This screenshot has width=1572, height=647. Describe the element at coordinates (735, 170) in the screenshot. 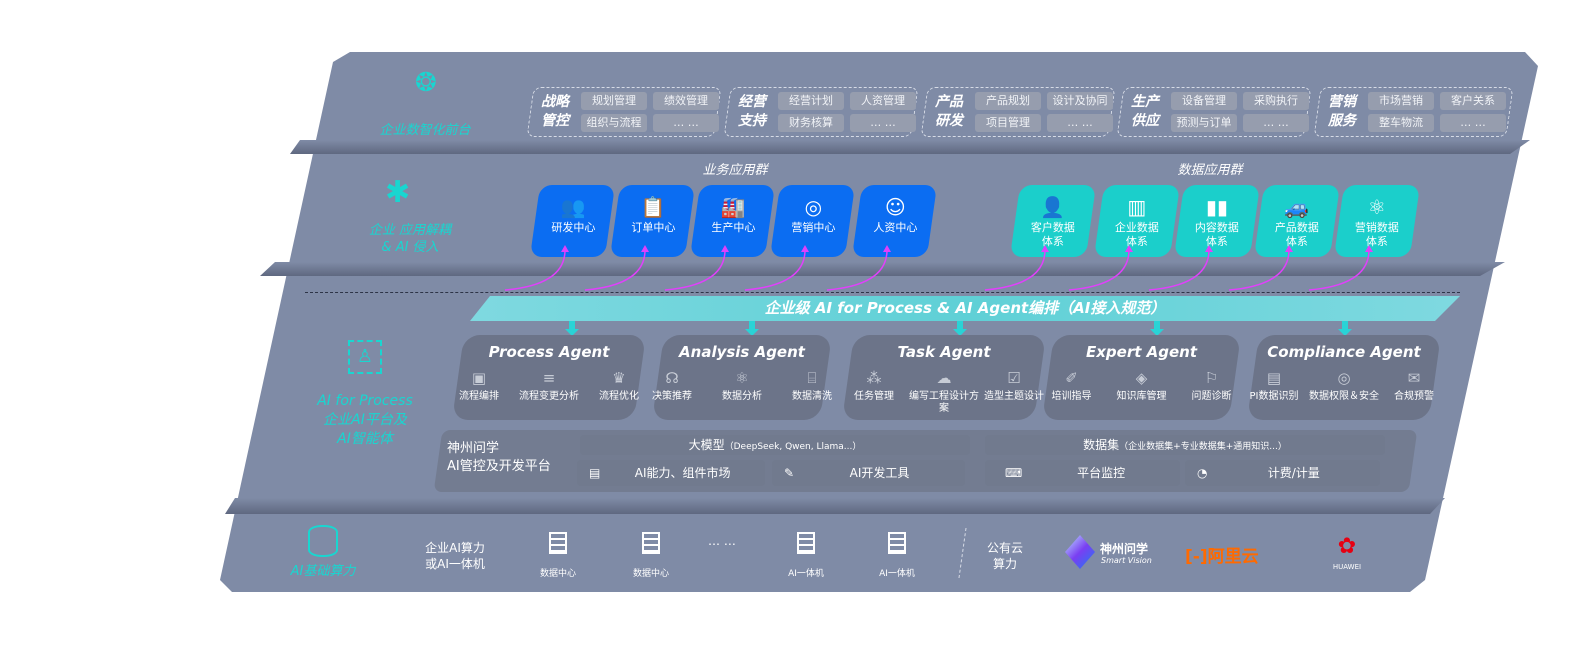

I see `business-group-title: 业务应用群` at that location.